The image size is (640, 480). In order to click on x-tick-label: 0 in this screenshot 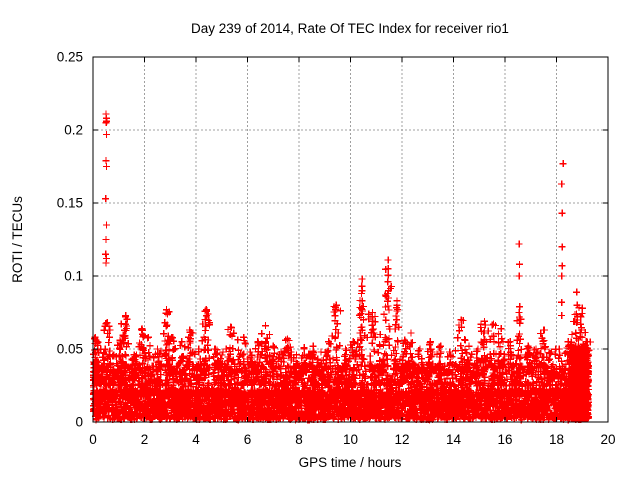, I will do `click(93, 439)`.